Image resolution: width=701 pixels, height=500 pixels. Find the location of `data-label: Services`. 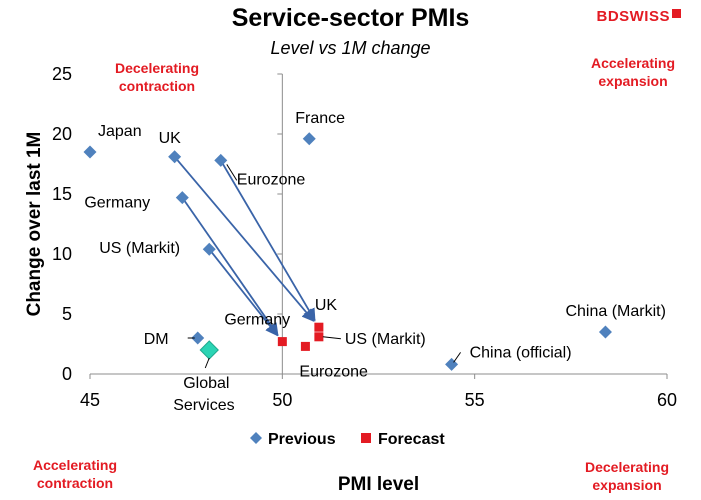

data-label: Services is located at coordinates (203, 405).